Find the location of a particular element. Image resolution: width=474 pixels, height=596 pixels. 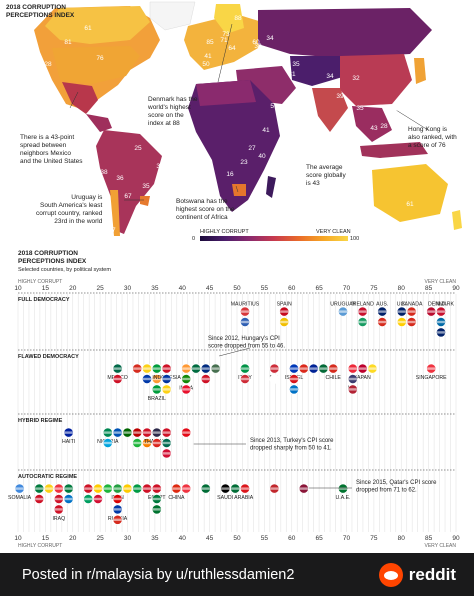

botswana-shape is located at coordinates (239, 190).